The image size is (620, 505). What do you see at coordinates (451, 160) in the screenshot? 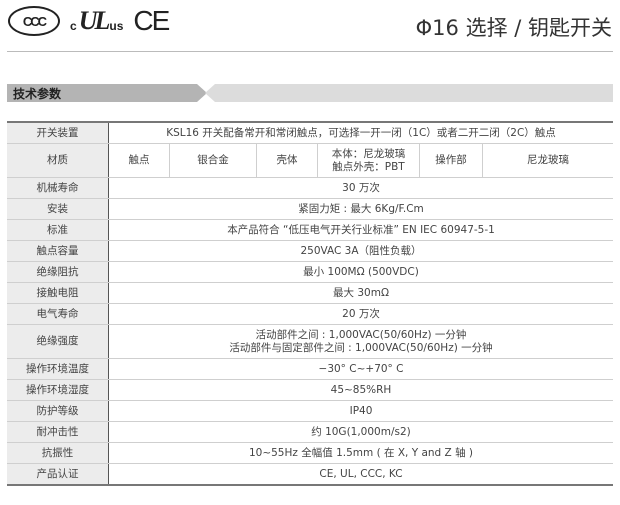
I see `cell: 操作部` at bounding box center [451, 160].